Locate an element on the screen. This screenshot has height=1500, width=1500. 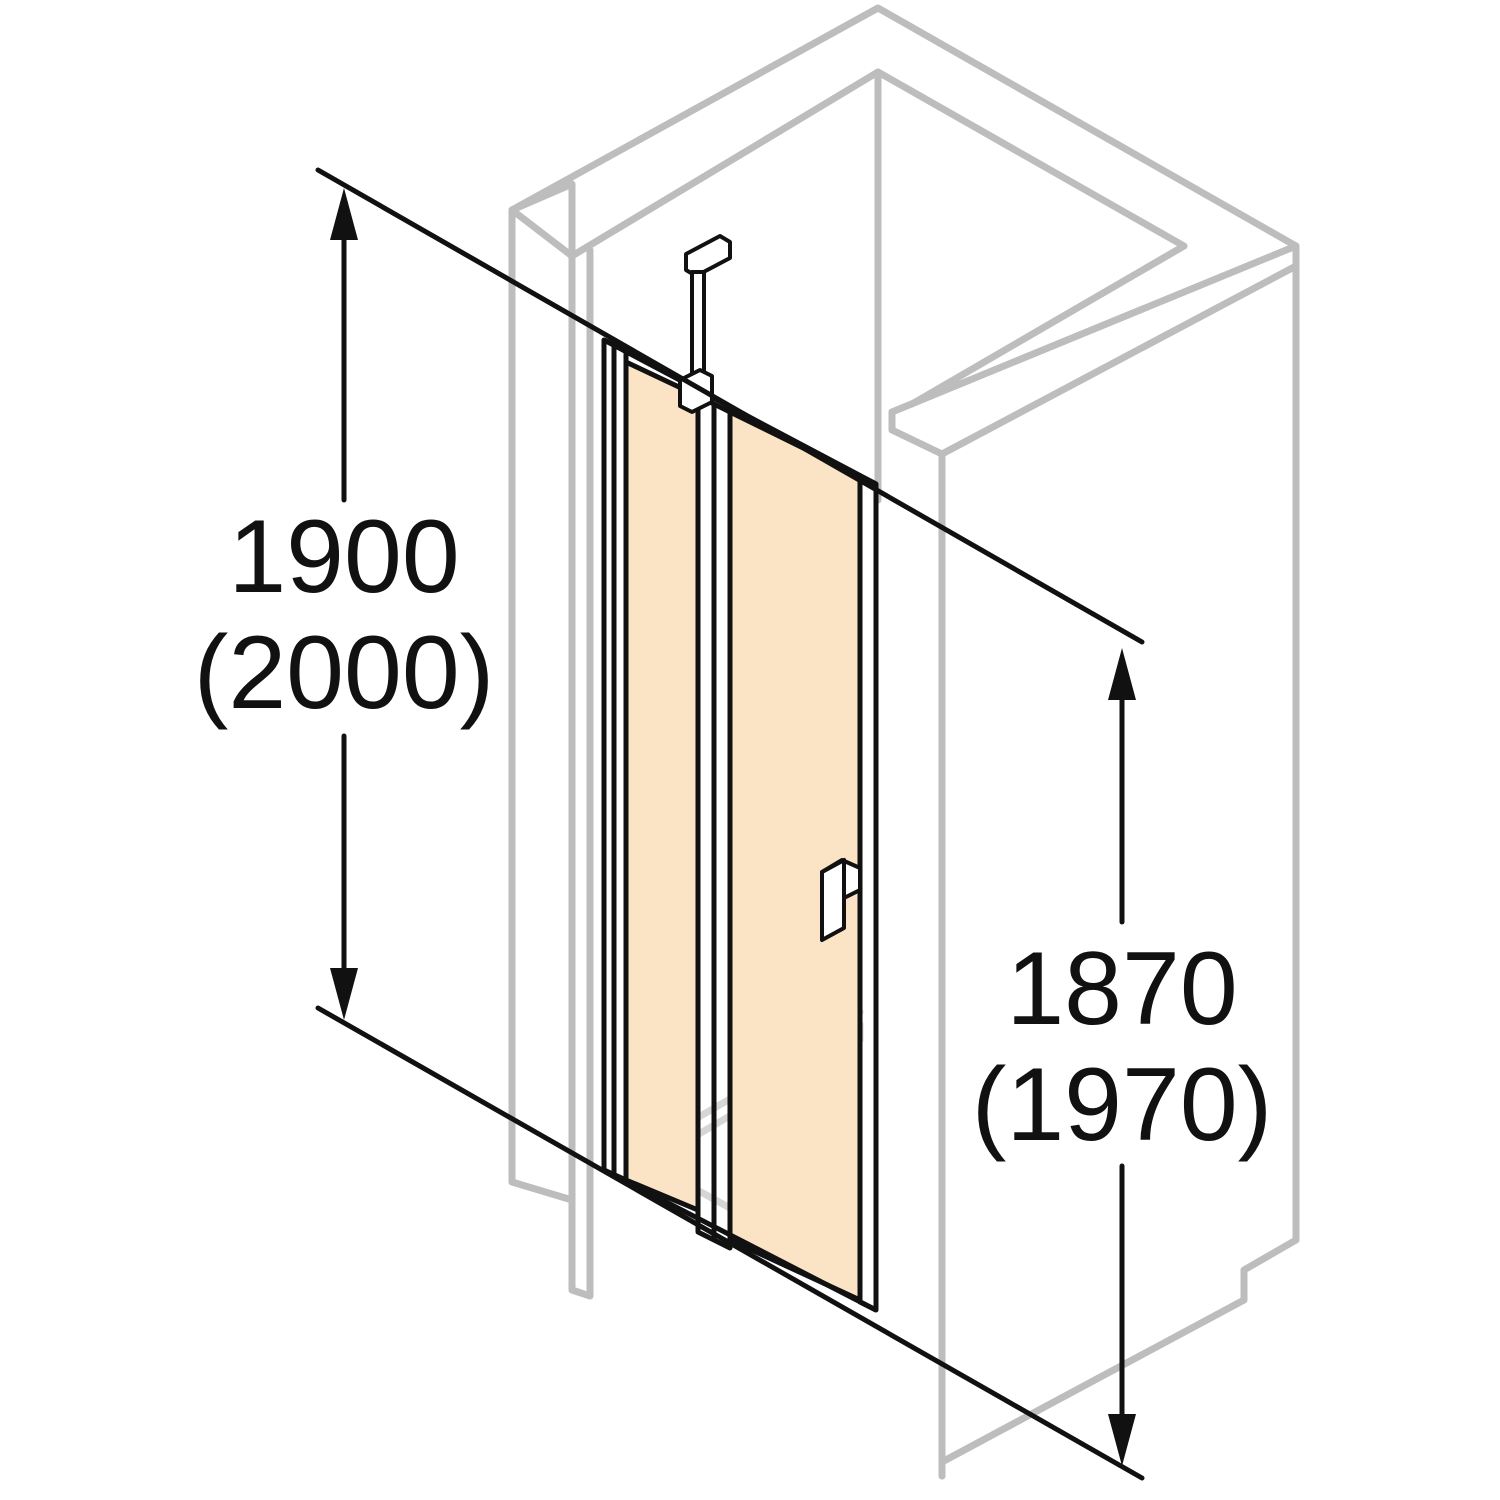
right-height-value: 1870 is located at coordinates (1121, 989).